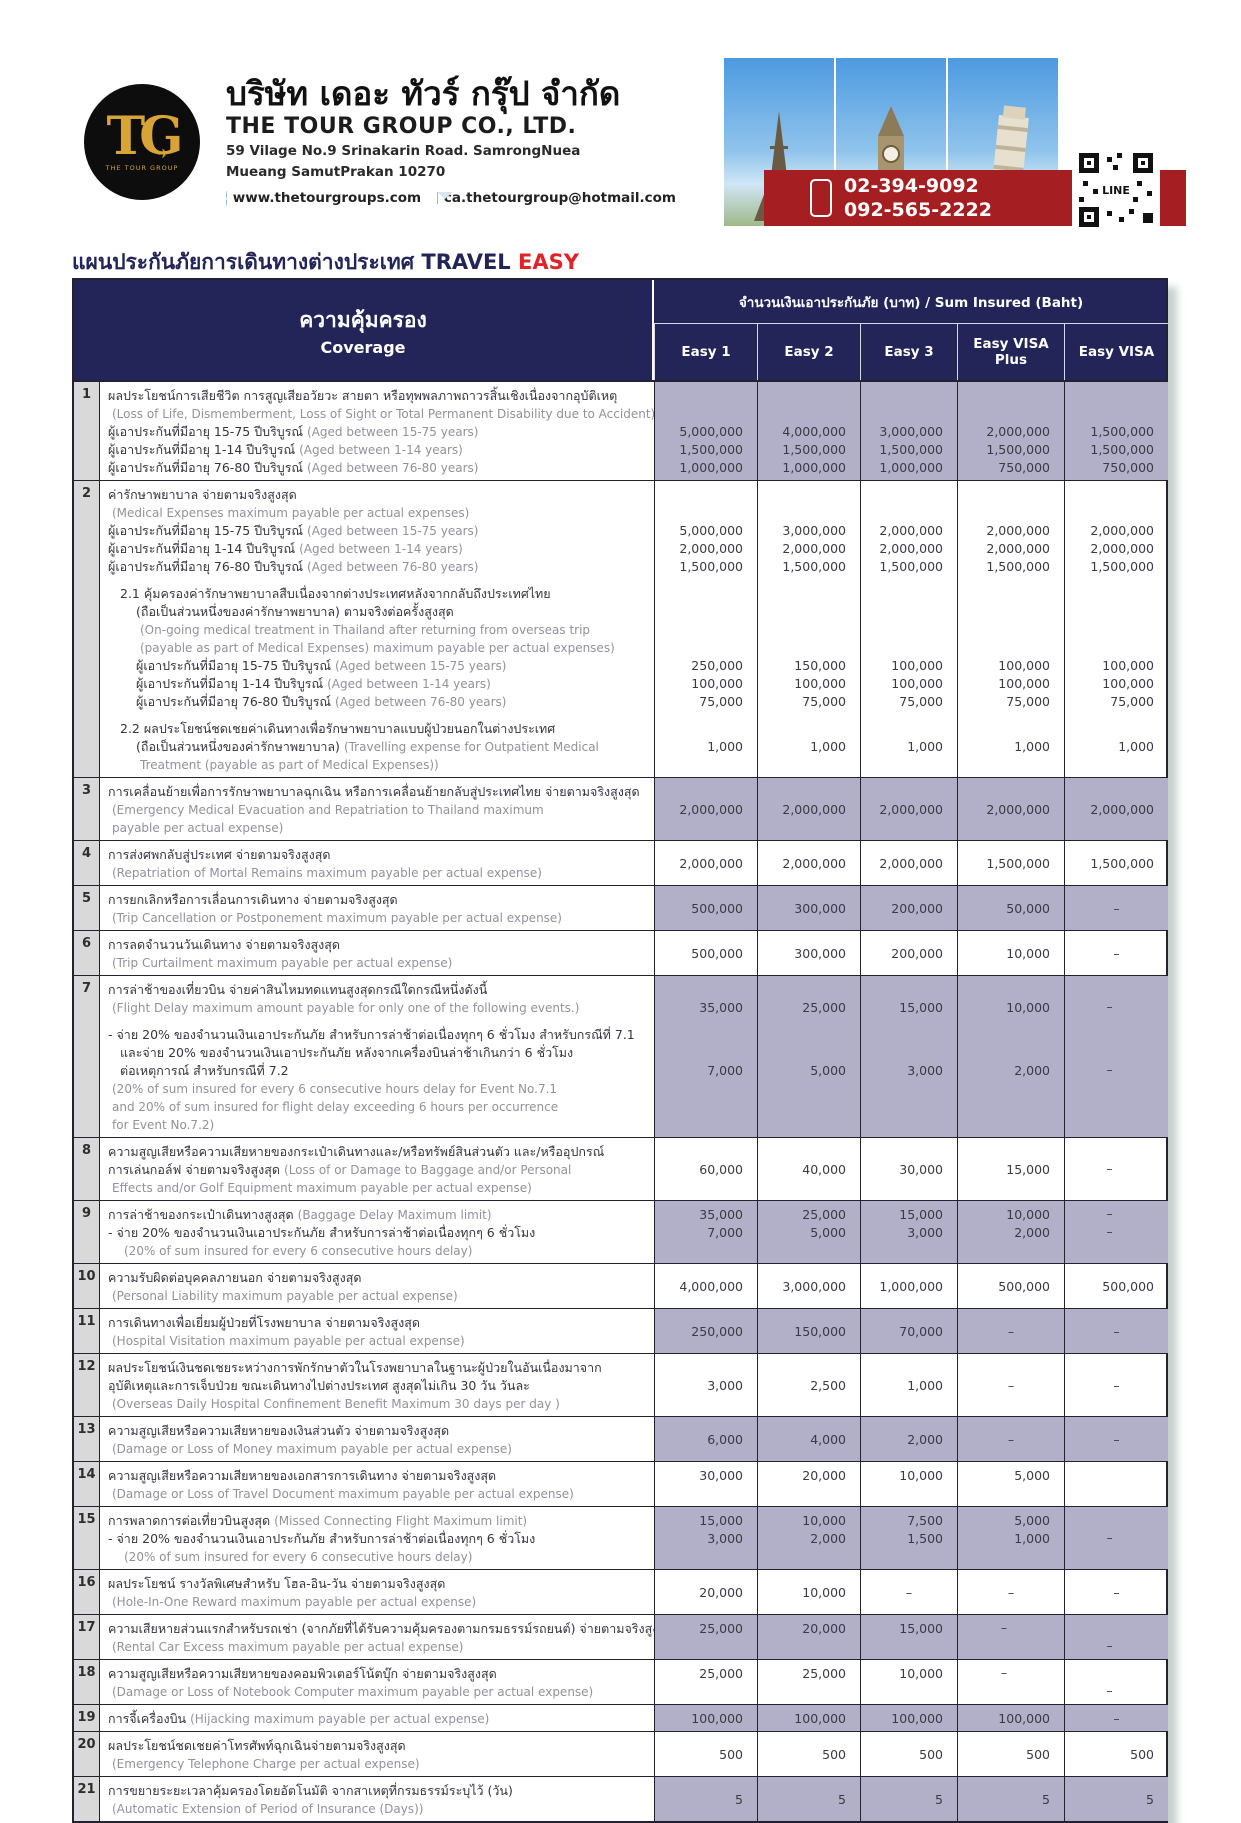 This screenshot has width=1241, height=1823. What do you see at coordinates (909, 1538) in the screenshot?
I see `value-line: 1,500` at bounding box center [909, 1538].